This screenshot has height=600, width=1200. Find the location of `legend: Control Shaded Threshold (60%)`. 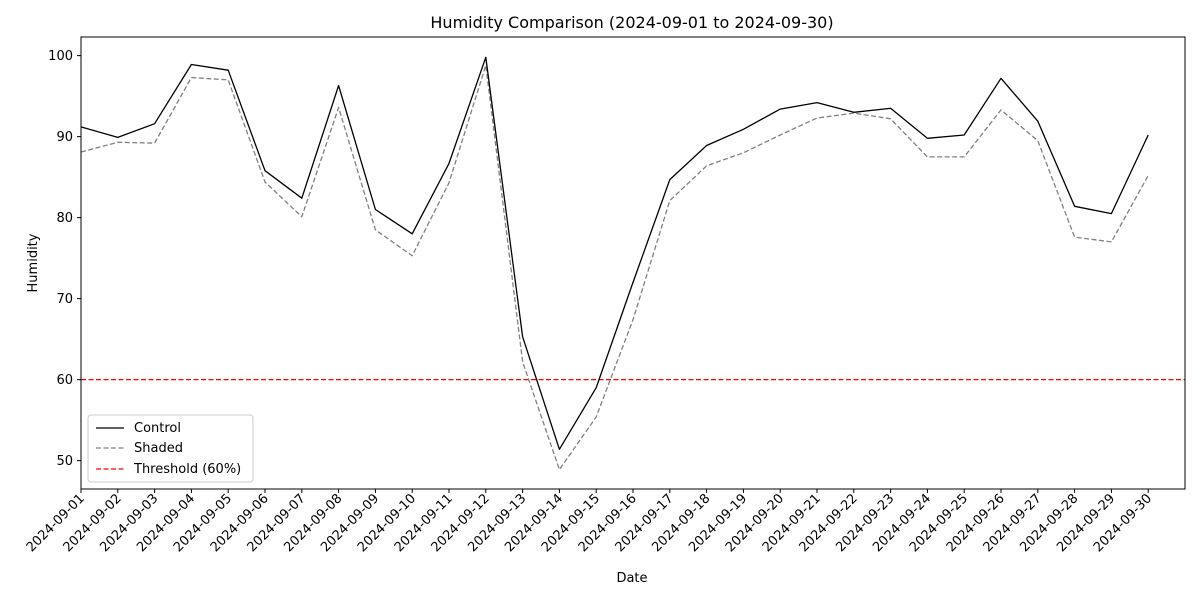

legend: Control Shaded Threshold (60%) is located at coordinates (170, 448).